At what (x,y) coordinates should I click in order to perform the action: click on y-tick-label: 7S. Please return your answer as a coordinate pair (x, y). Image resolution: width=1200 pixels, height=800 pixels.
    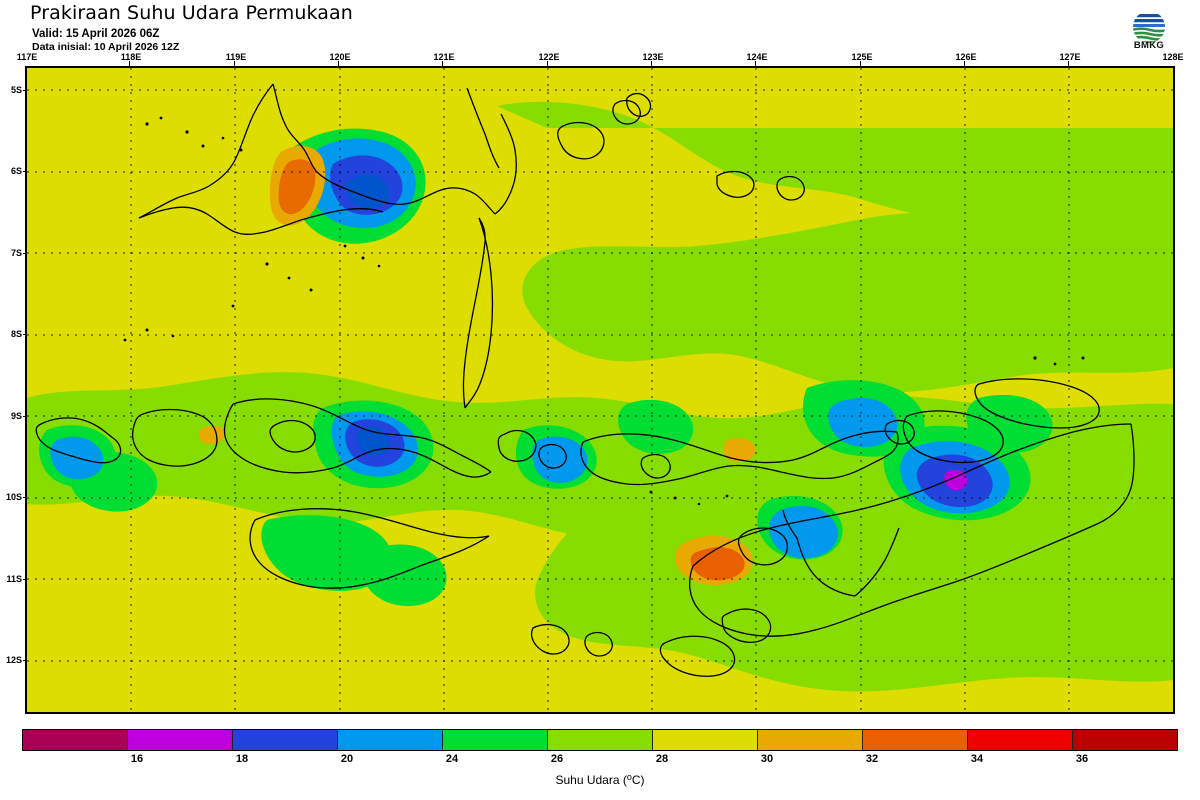
    Looking at the image, I should click on (16, 253).